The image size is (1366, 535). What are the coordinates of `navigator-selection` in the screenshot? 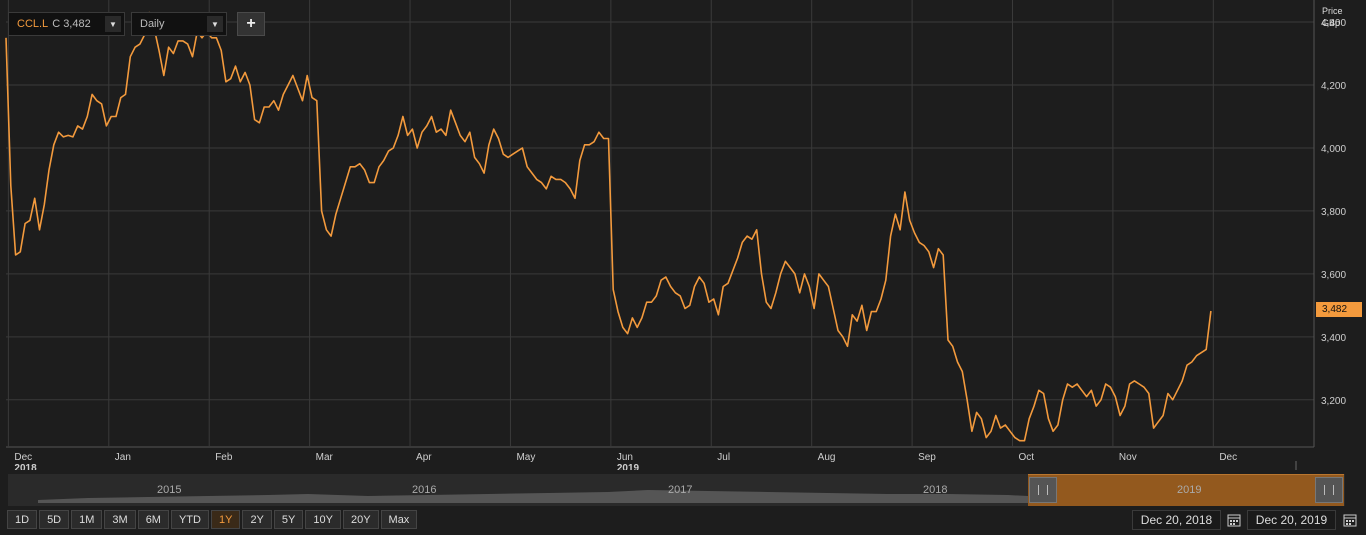 It's located at (1186, 490).